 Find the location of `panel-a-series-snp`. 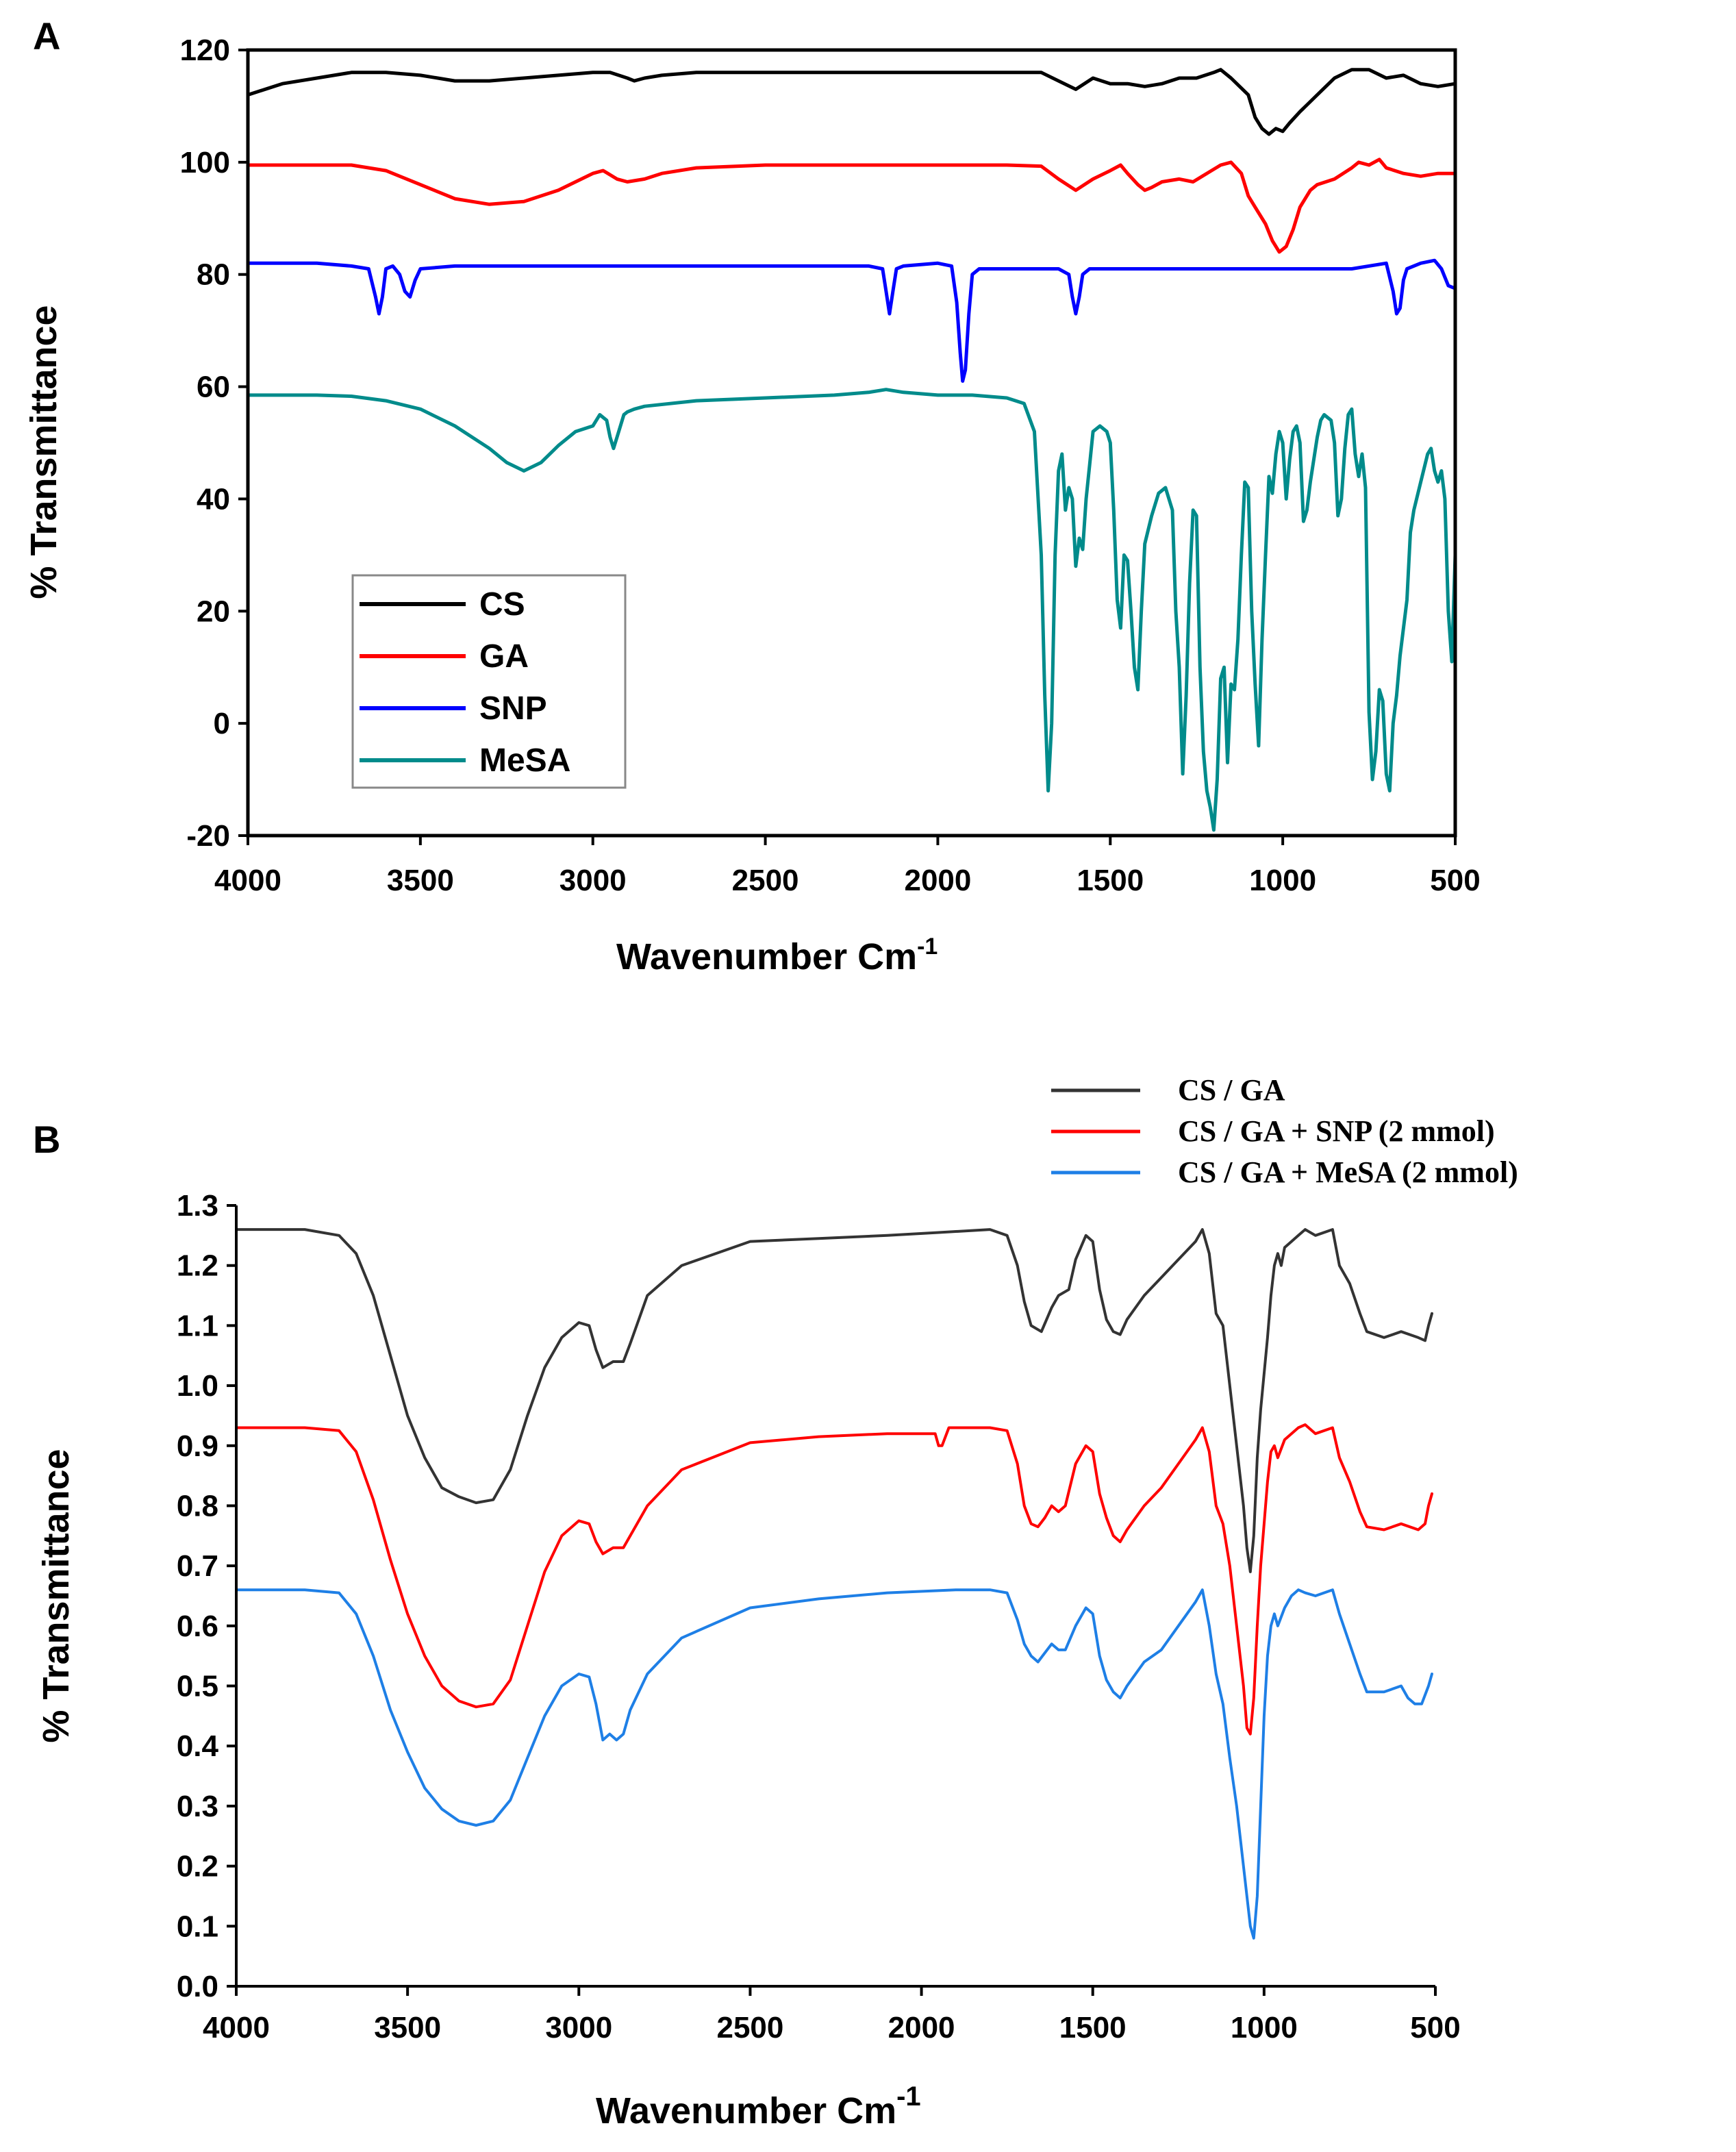

panel-a-series-snp is located at coordinates (851, 320).